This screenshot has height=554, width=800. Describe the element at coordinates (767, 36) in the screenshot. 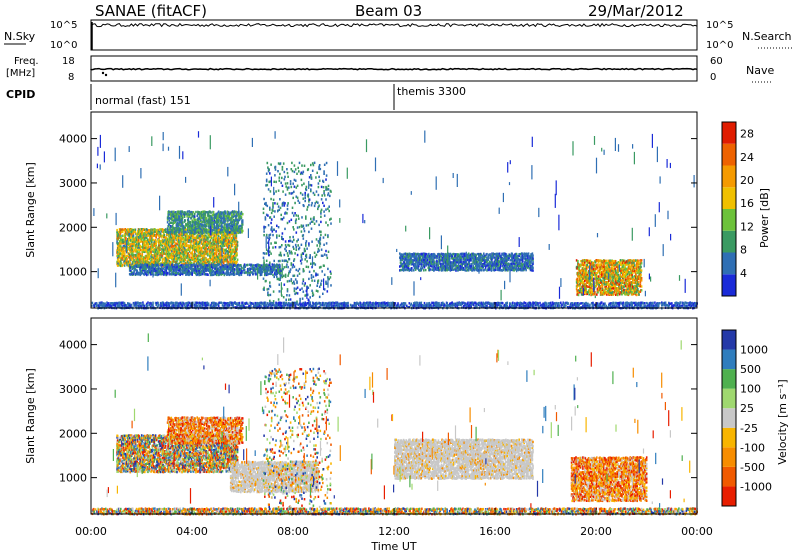

I see `nsearch-label: N.Search` at that location.